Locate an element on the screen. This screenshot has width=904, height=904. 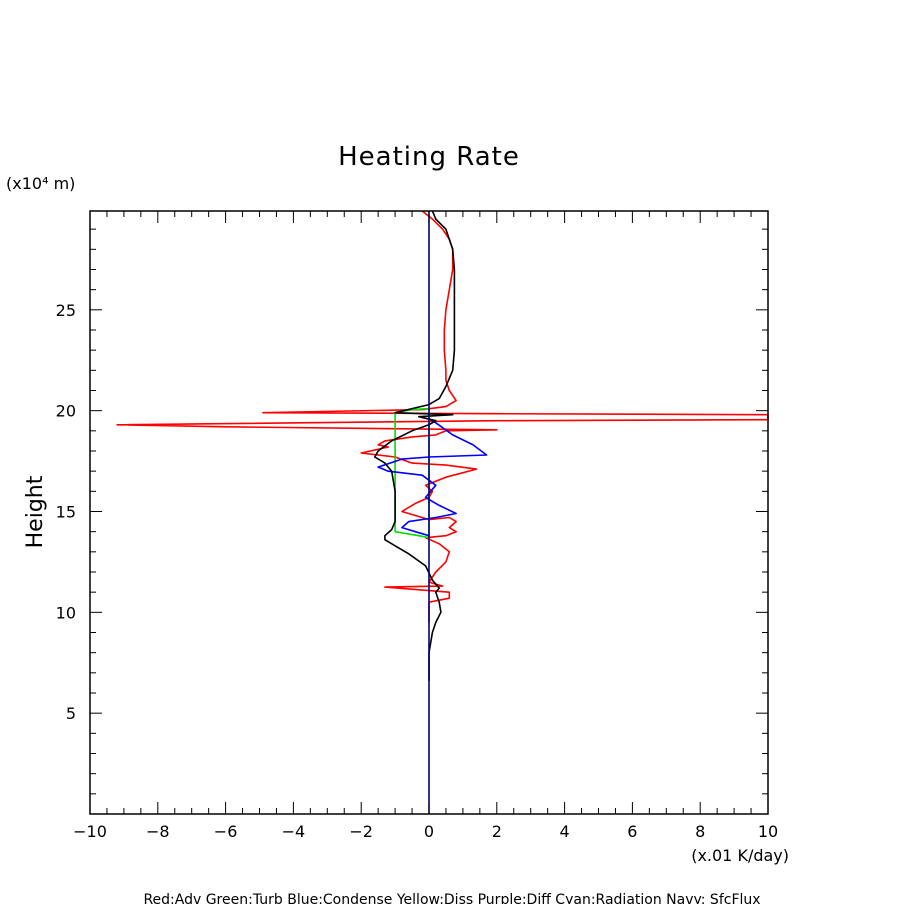
y-unit-label: (x10⁴ m) is located at coordinates (40, 183).